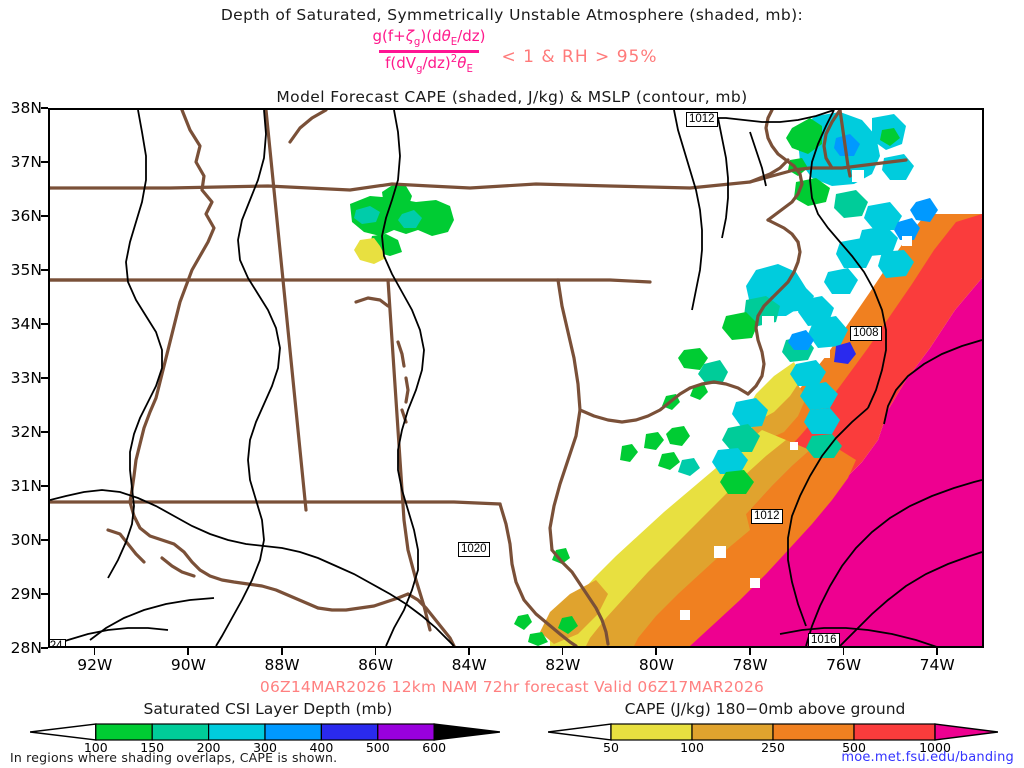 The image size is (1024, 768). Describe the element at coordinates (152, 747) in the screenshot. I see `colorbar-tick-label: 150` at that location.